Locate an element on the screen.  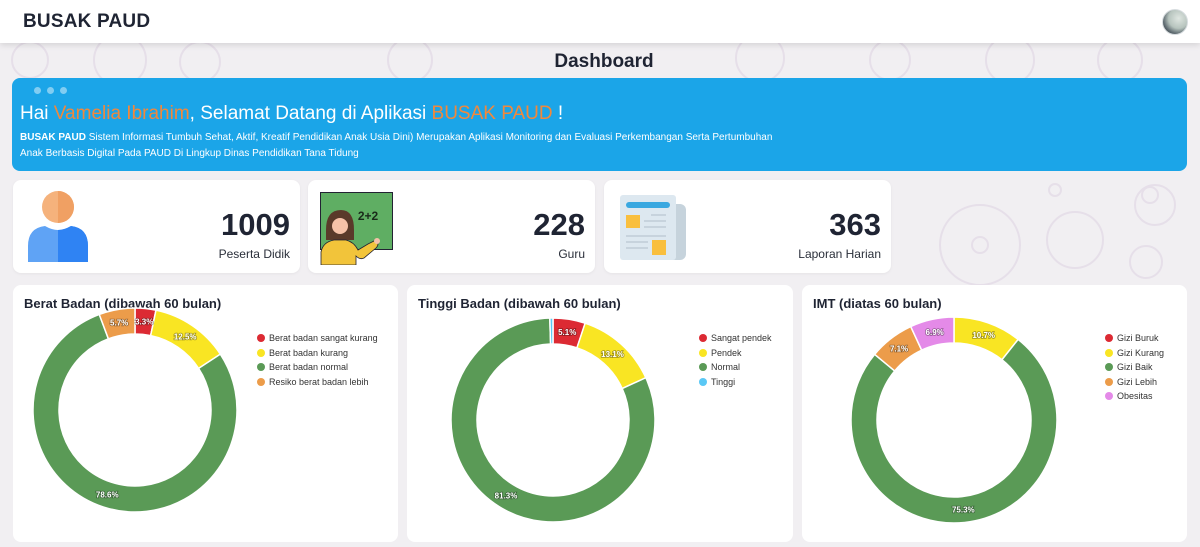
legend-item-resiko-berat-badan-lebih: Resiko berat badan lebih is located at coordinates (317, 382).